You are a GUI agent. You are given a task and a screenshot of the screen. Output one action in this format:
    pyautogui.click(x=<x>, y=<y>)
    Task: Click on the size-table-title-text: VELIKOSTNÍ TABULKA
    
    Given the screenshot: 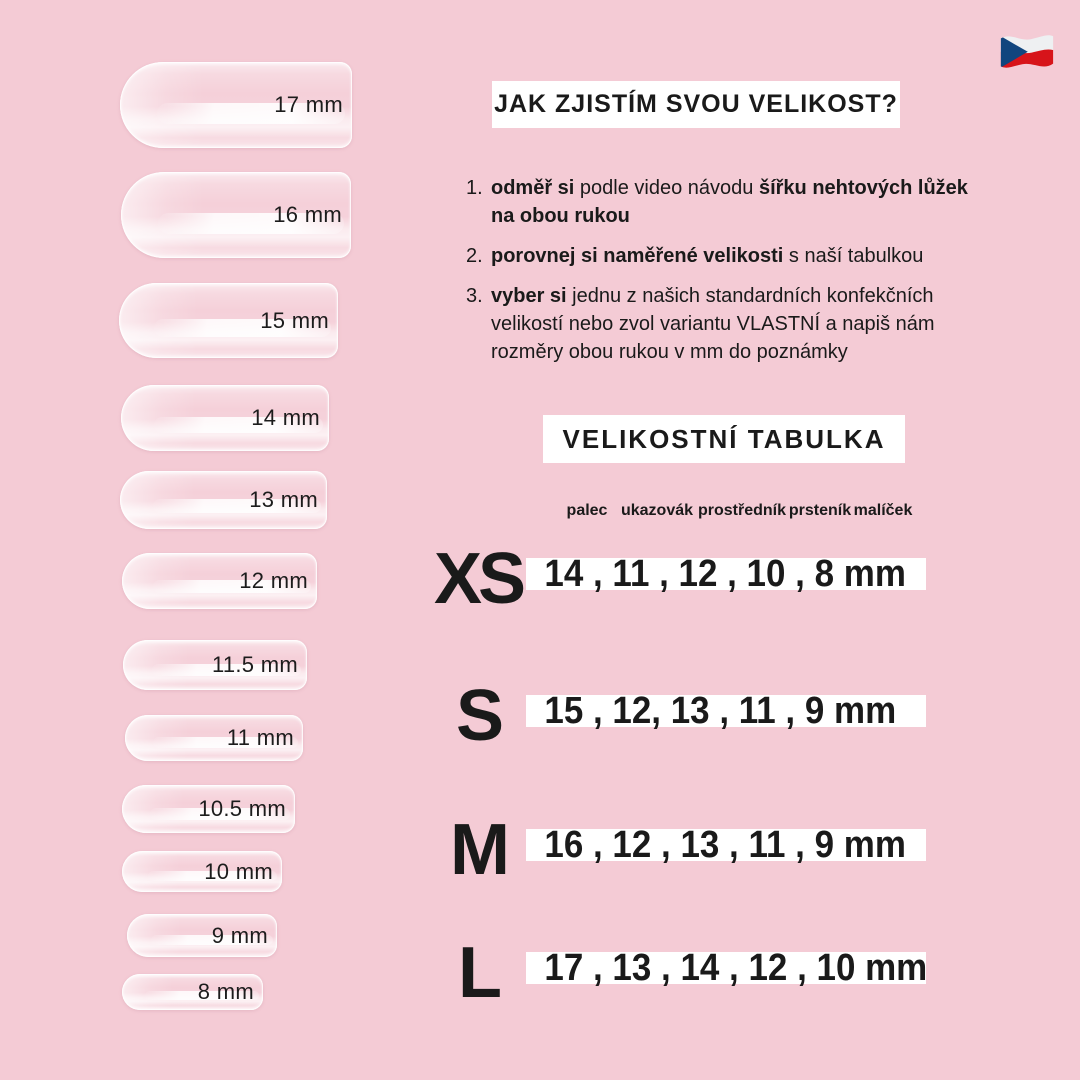 What is the action you would take?
    pyautogui.click(x=724, y=438)
    